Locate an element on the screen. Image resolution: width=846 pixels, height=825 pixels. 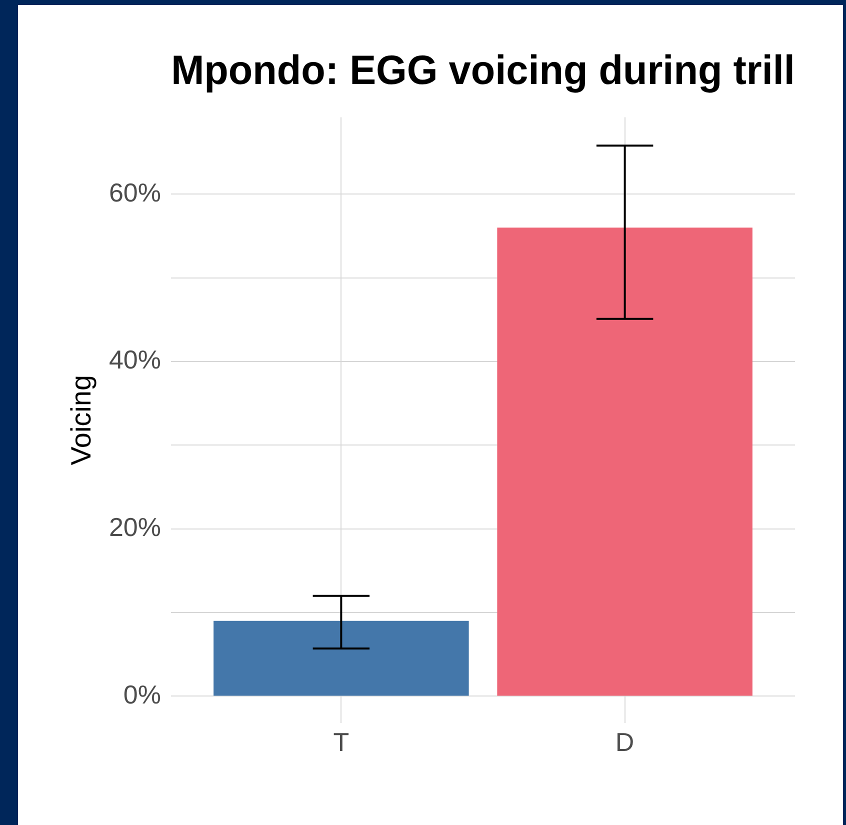
y-tick-label: 20% is located at coordinates (134, 527).